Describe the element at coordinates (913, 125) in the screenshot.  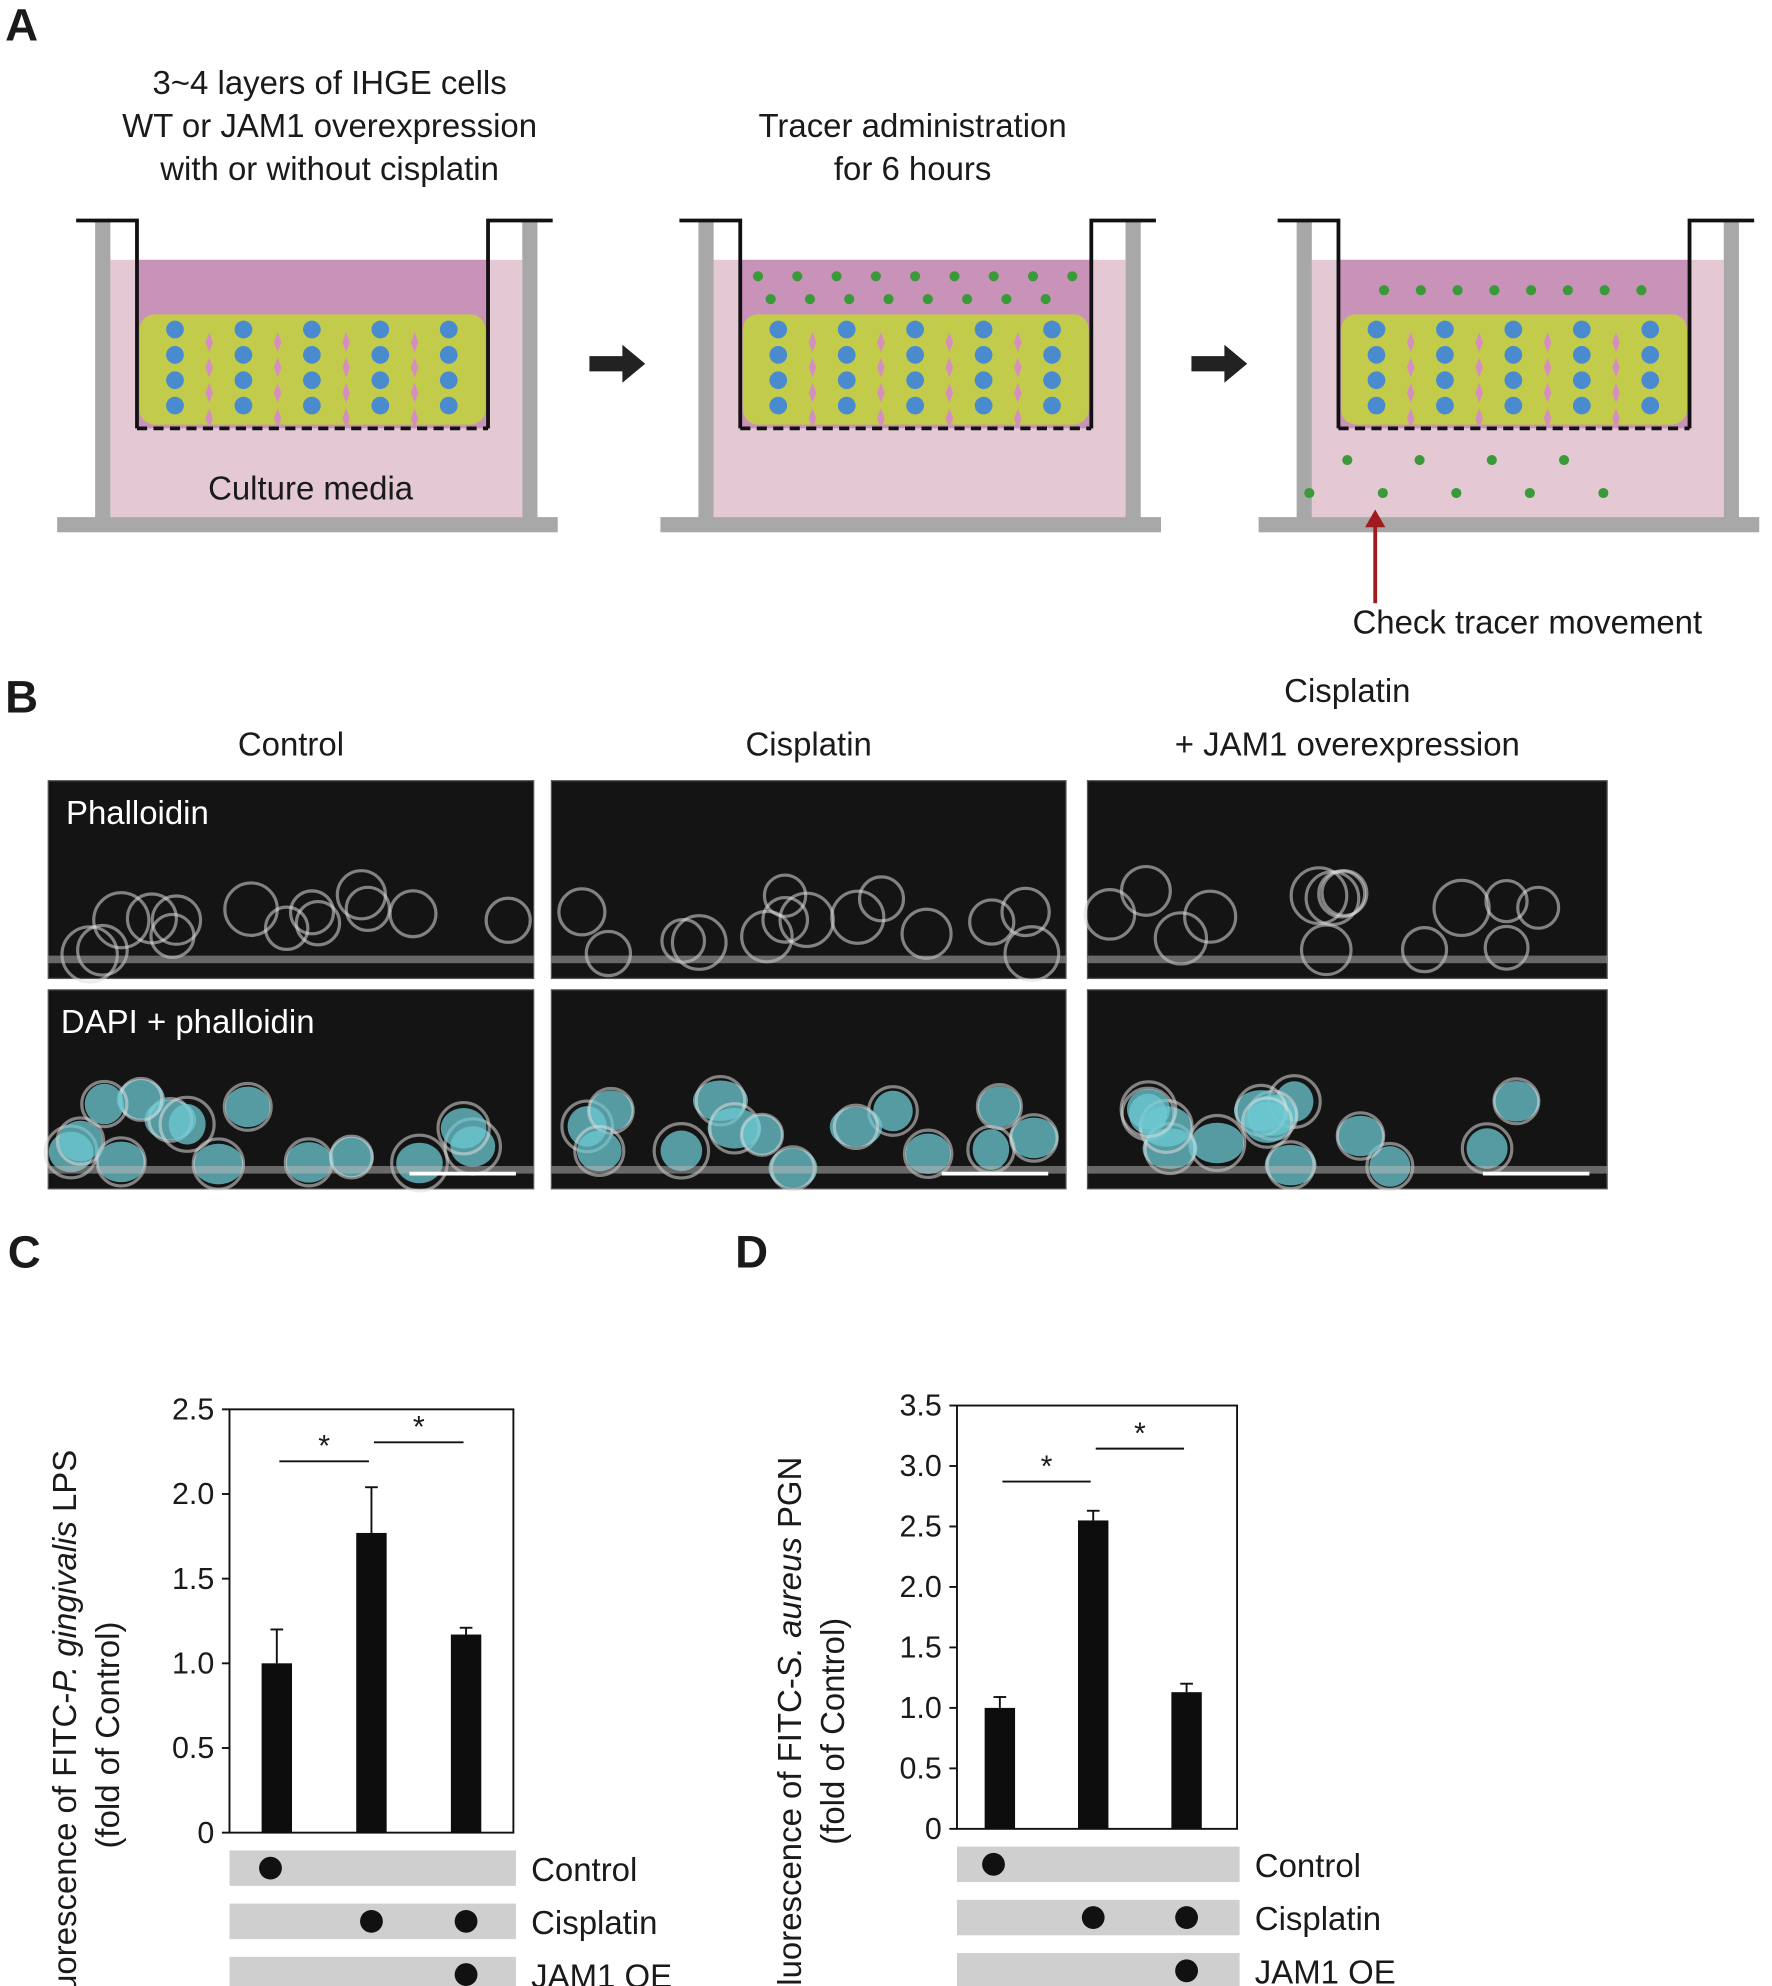
I see `step-title: Tracer administration` at that location.